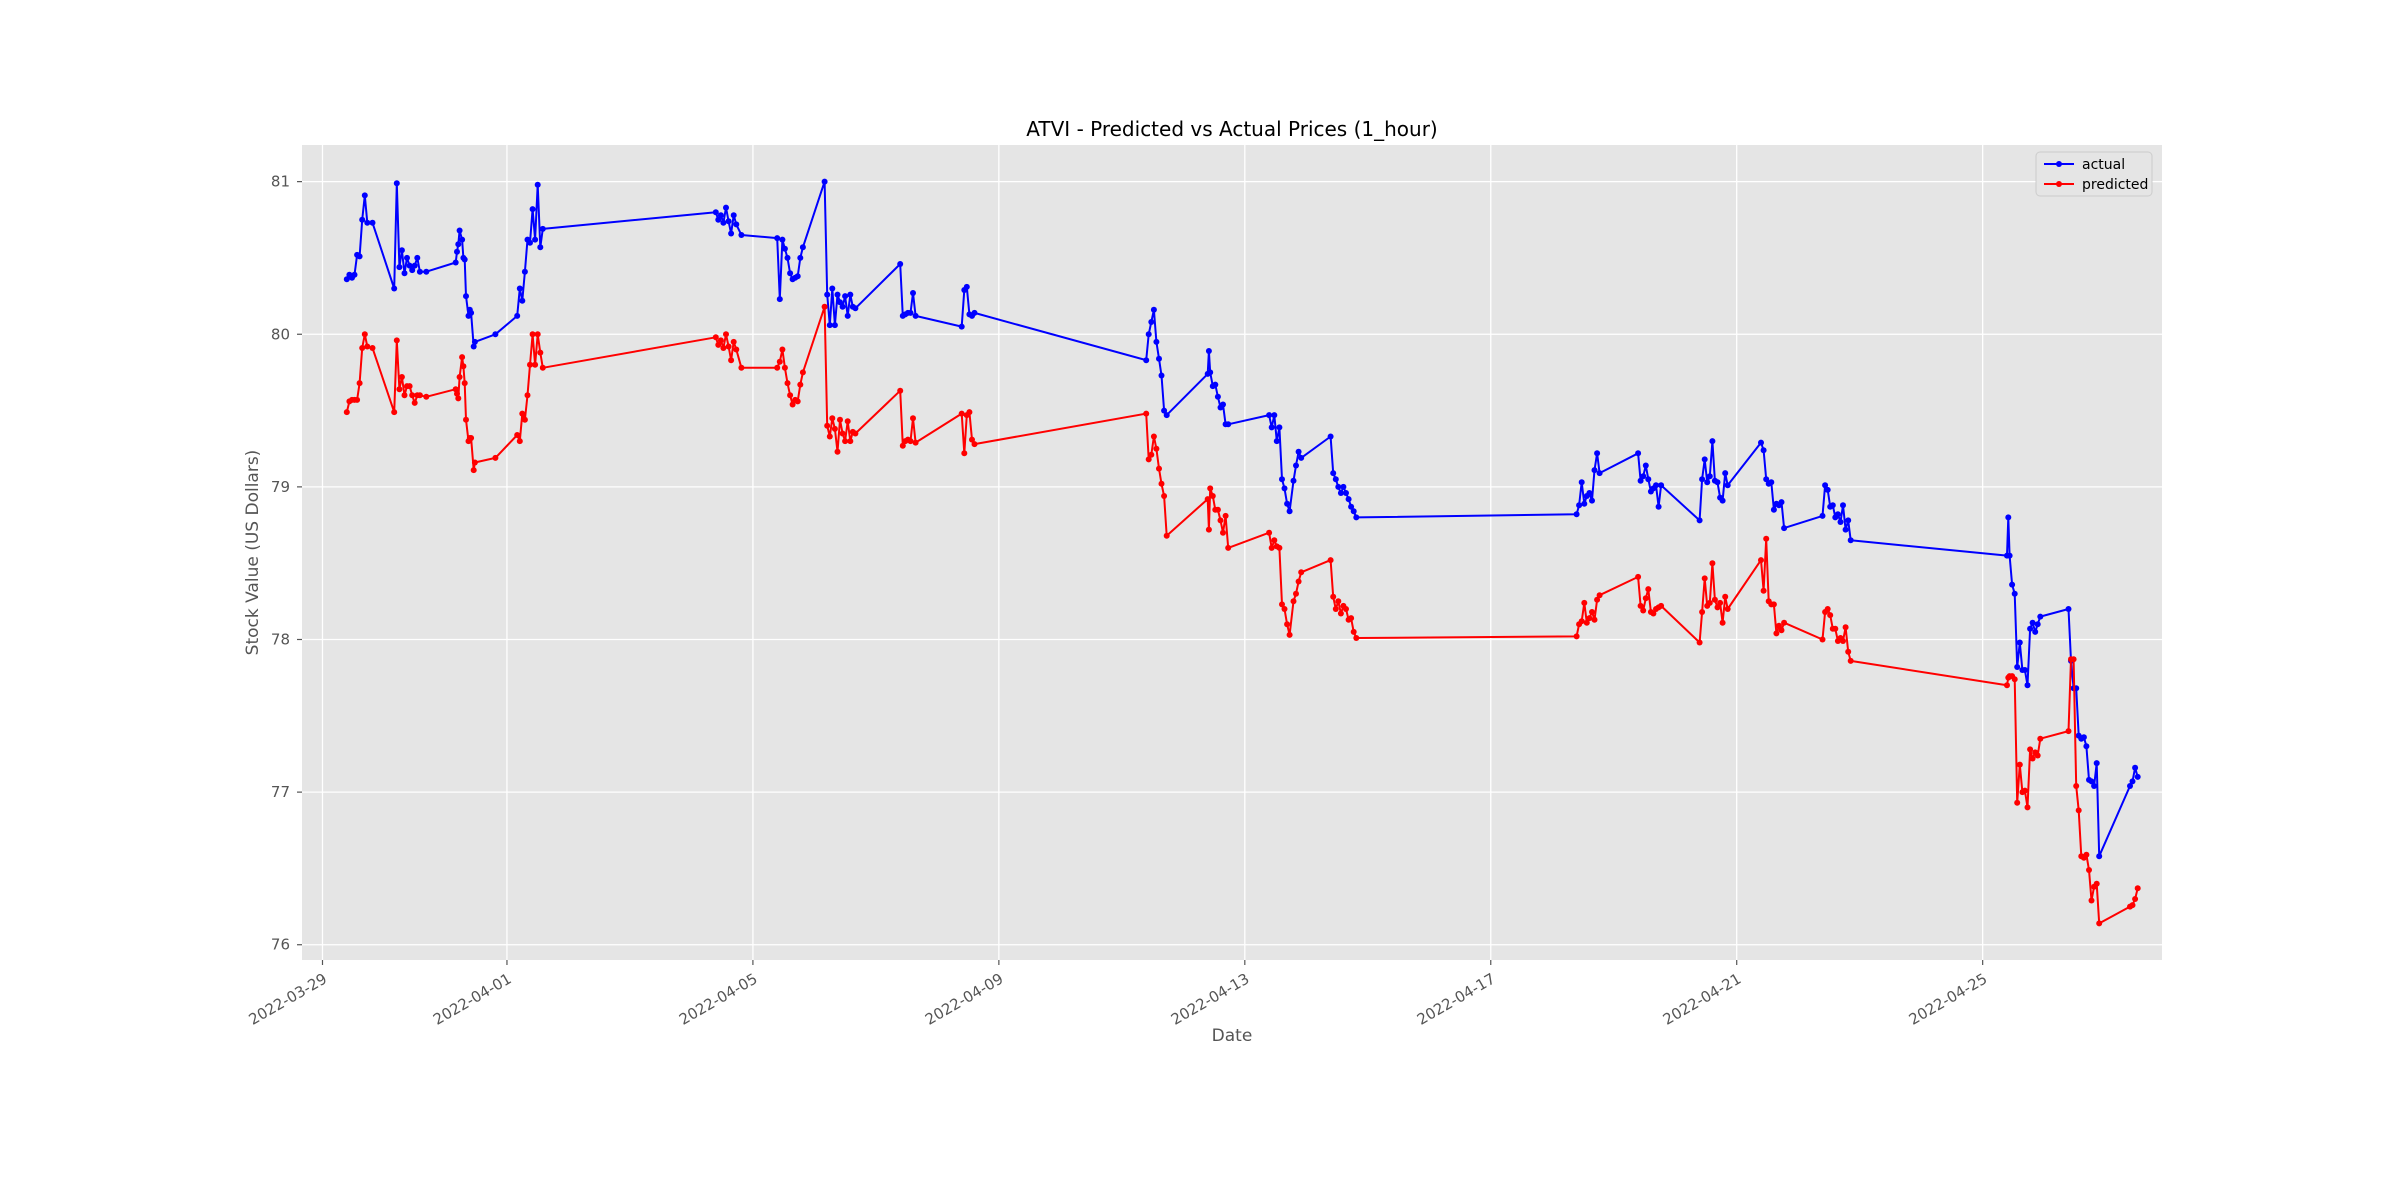  Describe the element at coordinates (964, 999) in the screenshot. I see `x-tick-label: 2022-04-09` at that location.